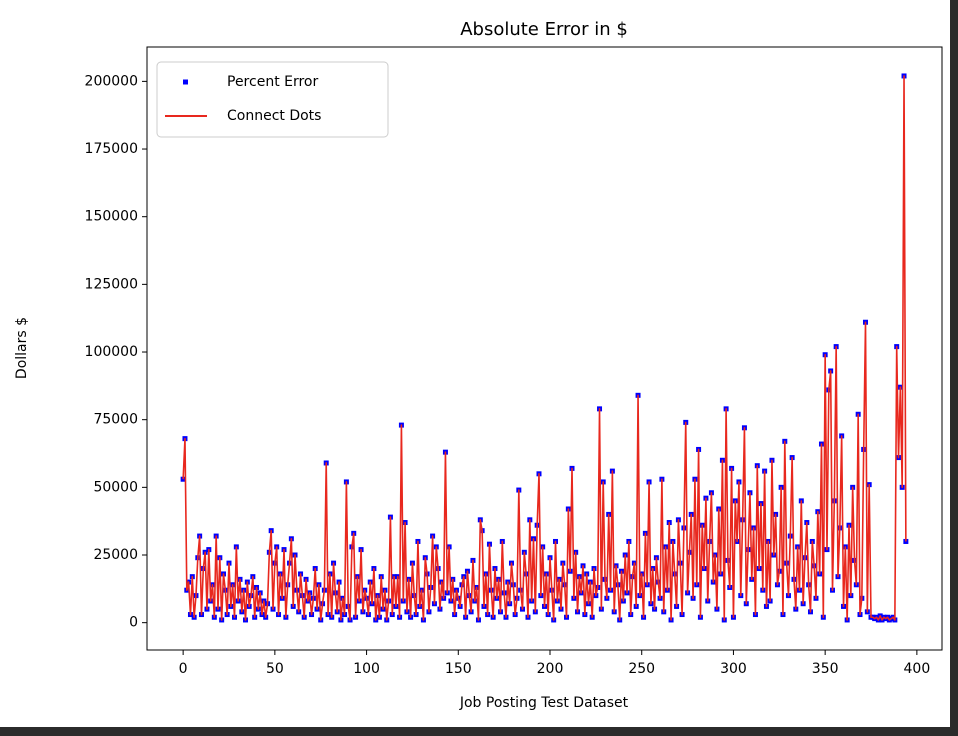  What do you see at coordinates (115, 555) in the screenshot?
I see `y-tick-label: 25000` at bounding box center [115, 555].